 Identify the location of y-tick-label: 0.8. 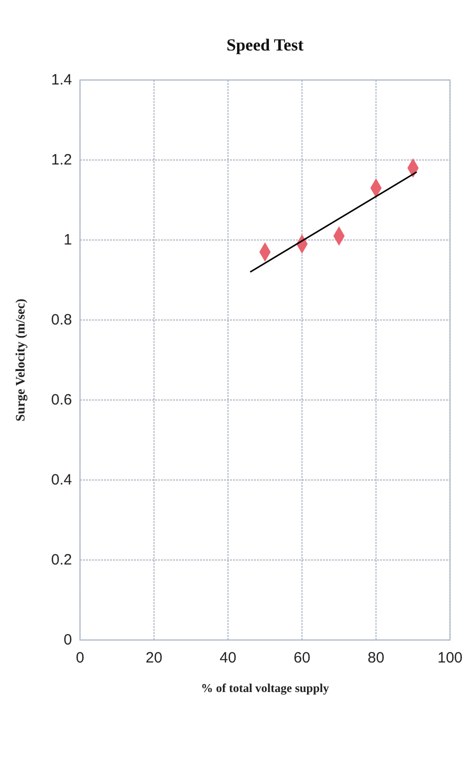
(61, 320).